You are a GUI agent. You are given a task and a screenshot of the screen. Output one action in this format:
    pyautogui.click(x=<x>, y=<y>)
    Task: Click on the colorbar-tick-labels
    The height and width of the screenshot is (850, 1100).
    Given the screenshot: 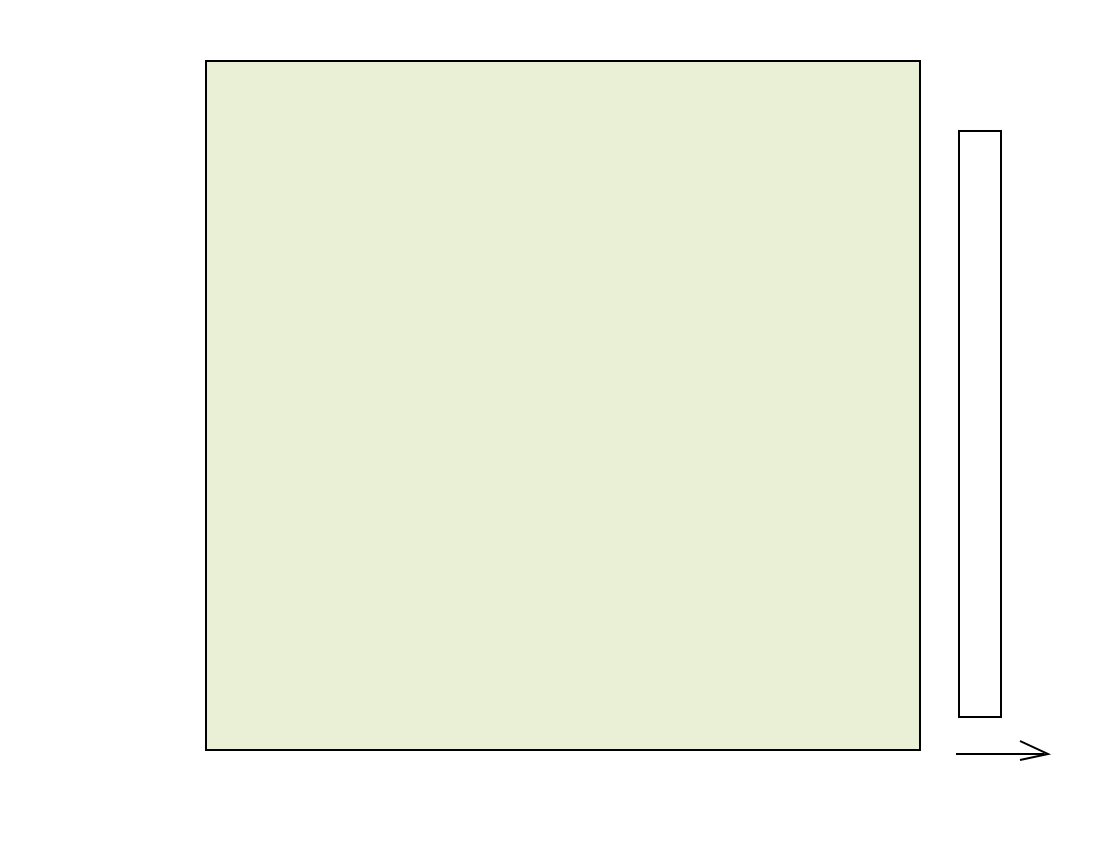 What is the action you would take?
    pyautogui.click(x=1052, y=424)
    